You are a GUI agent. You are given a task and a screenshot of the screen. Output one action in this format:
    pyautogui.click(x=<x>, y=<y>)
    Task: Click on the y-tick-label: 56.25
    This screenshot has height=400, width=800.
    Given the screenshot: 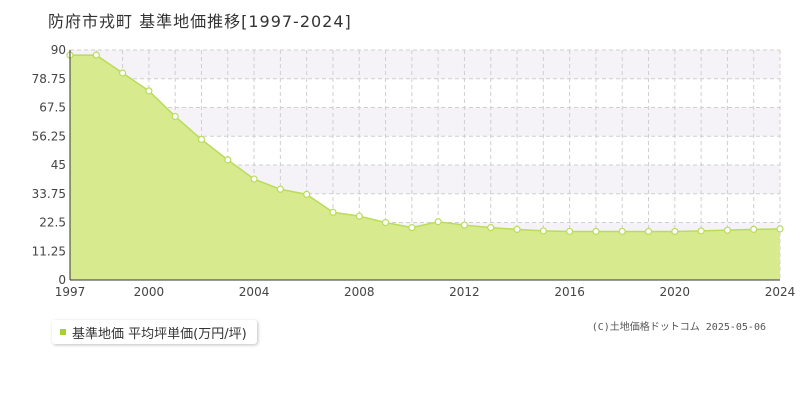 What is the action you would take?
    pyautogui.click(x=49, y=136)
    